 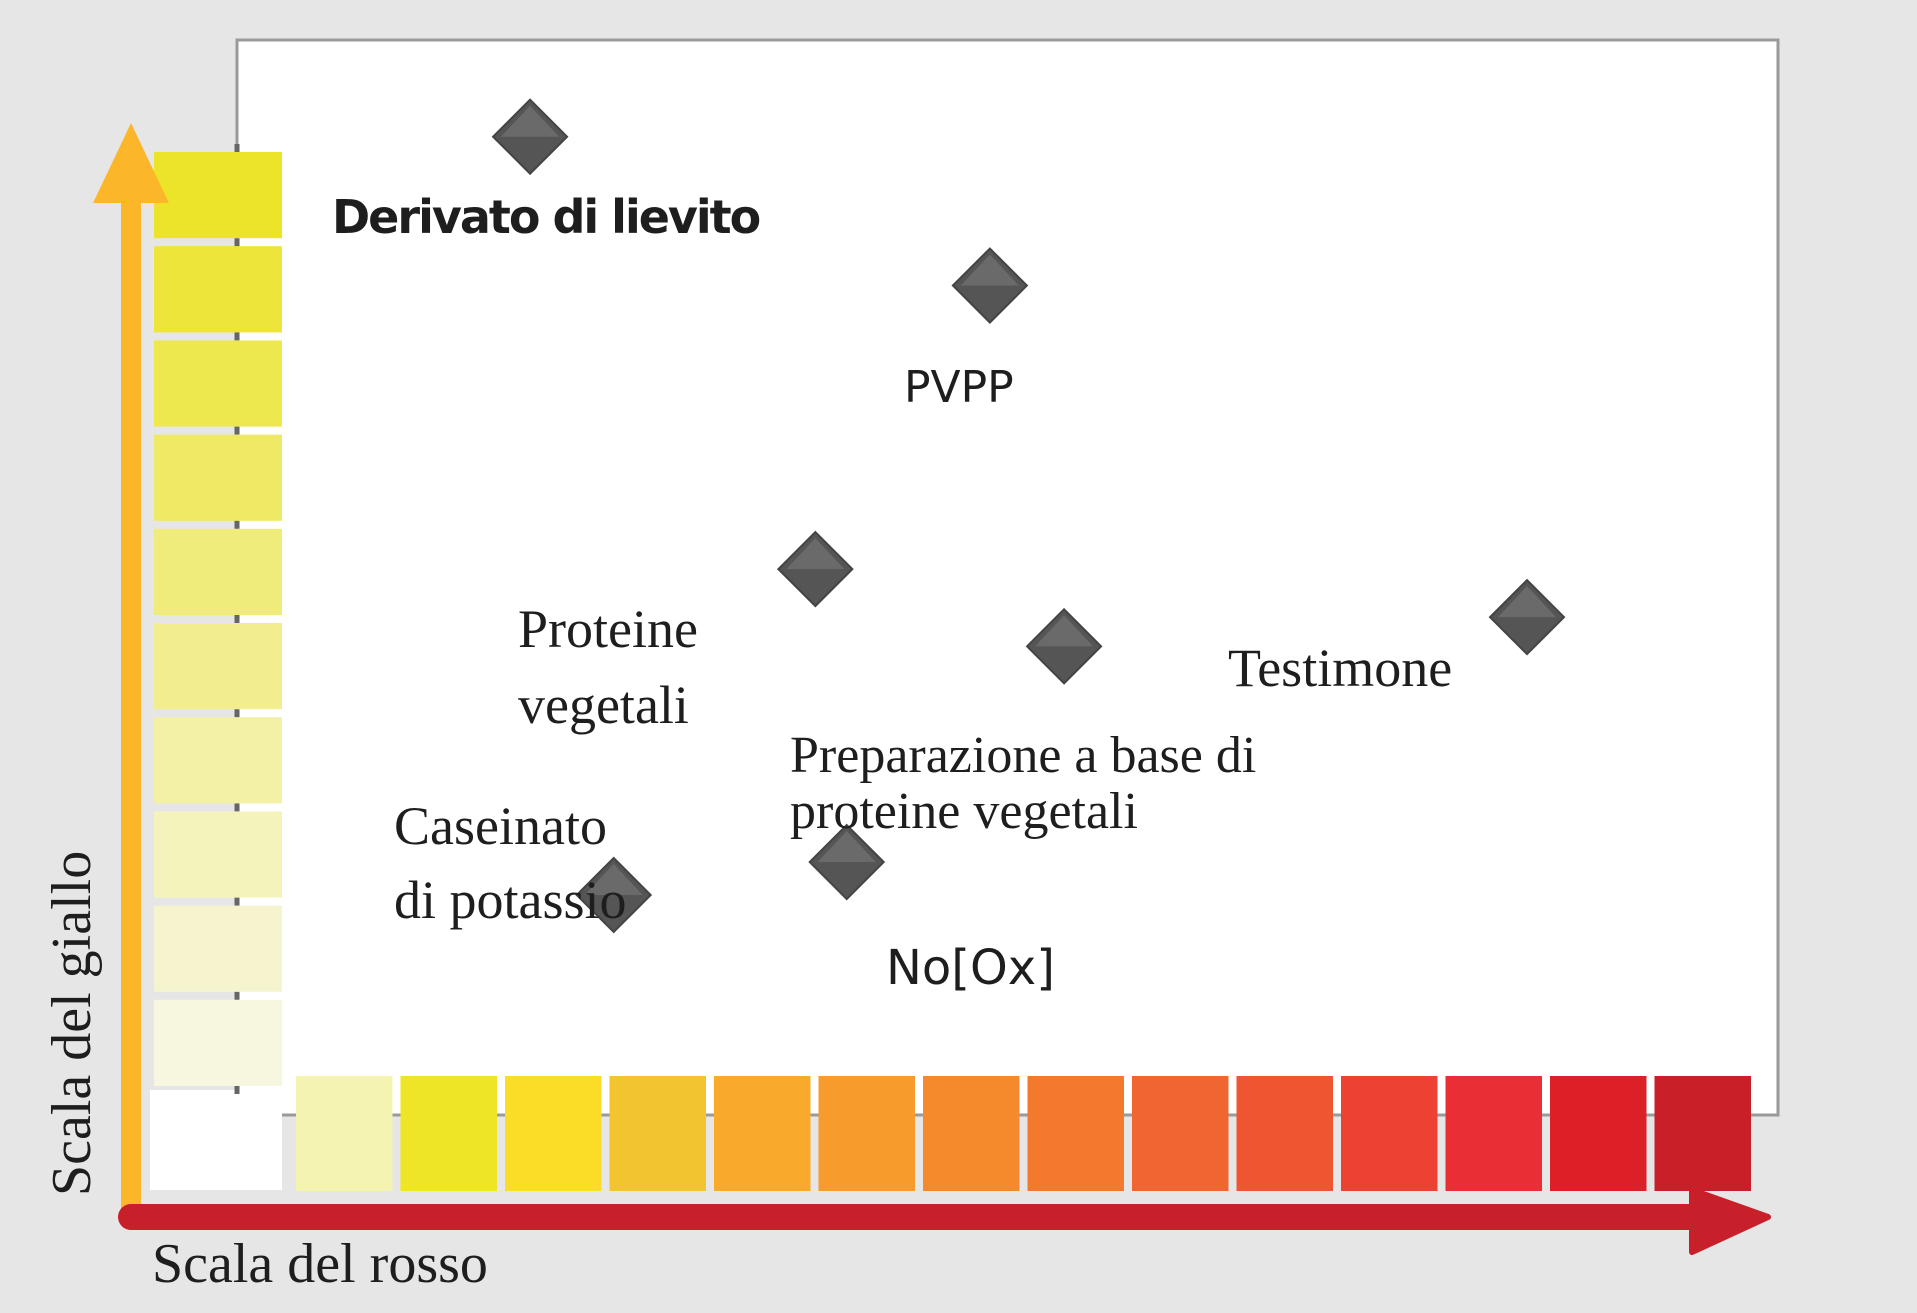 I want to click on y-axis-arrow, so click(x=131, y=670).